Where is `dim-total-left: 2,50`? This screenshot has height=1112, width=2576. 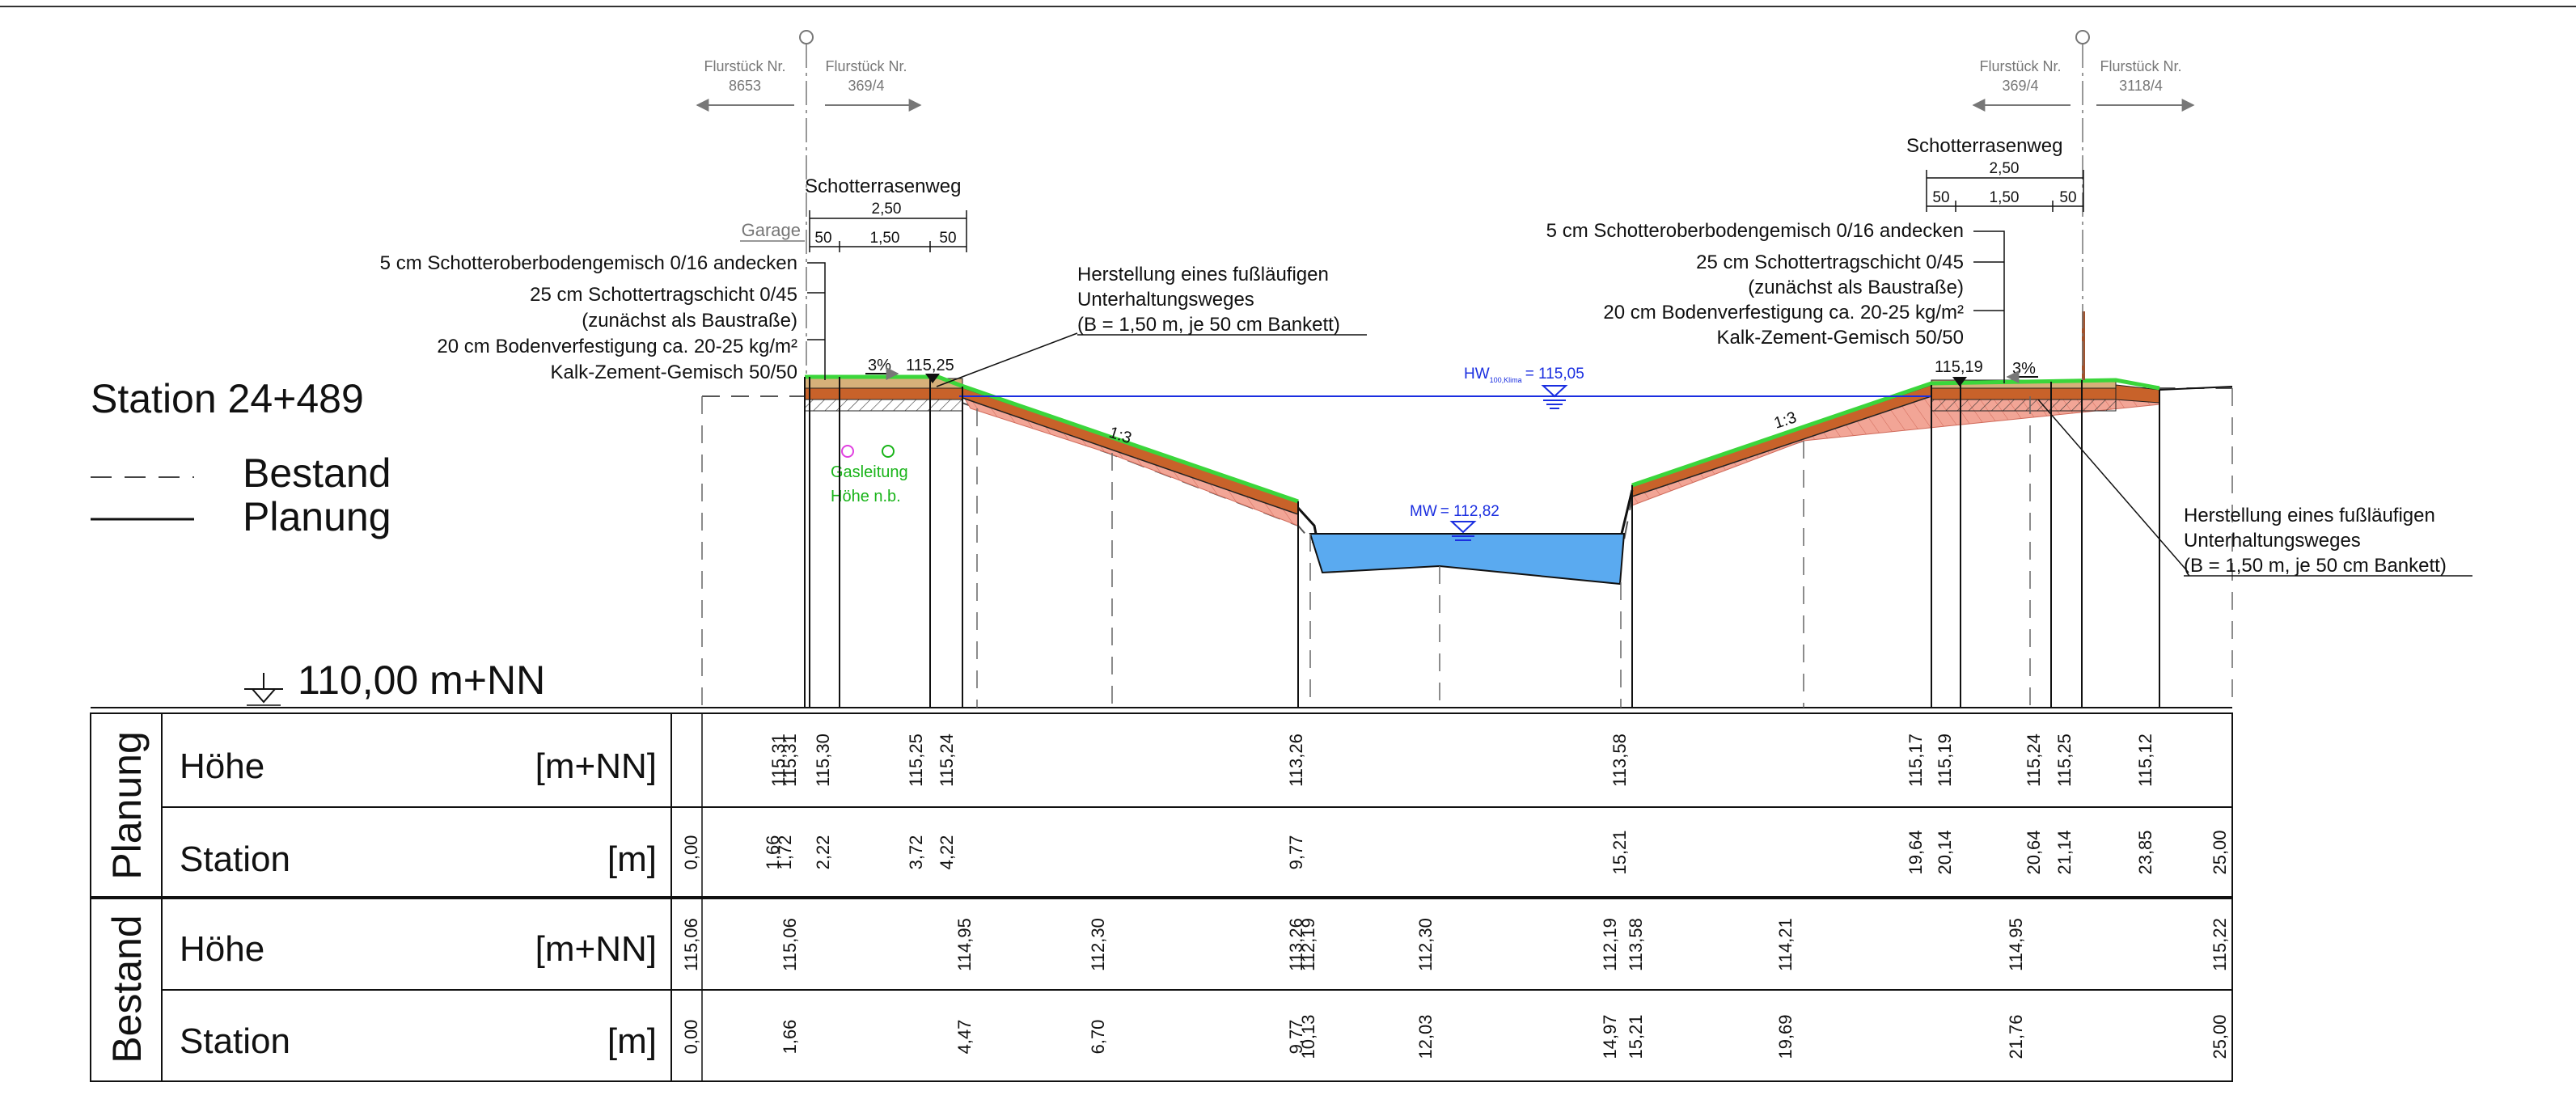 dim-total-left: 2,50 is located at coordinates (887, 210).